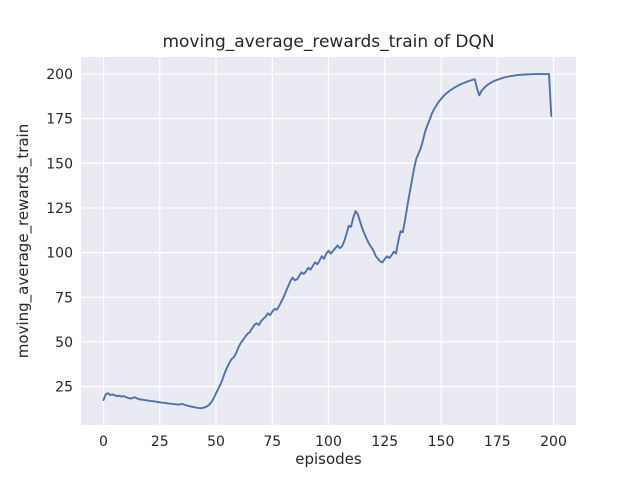  What do you see at coordinates (59, 120) in the screenshot?
I see `y-tick-label: 175` at bounding box center [59, 120].